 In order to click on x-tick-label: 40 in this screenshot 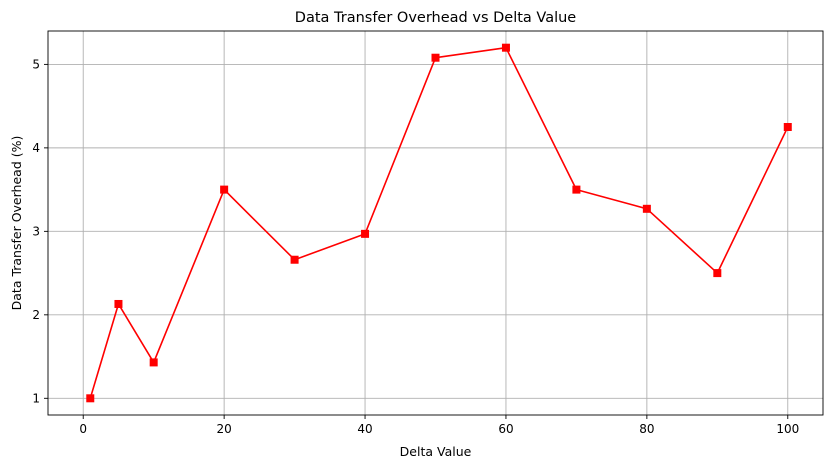, I will do `click(364, 429)`.